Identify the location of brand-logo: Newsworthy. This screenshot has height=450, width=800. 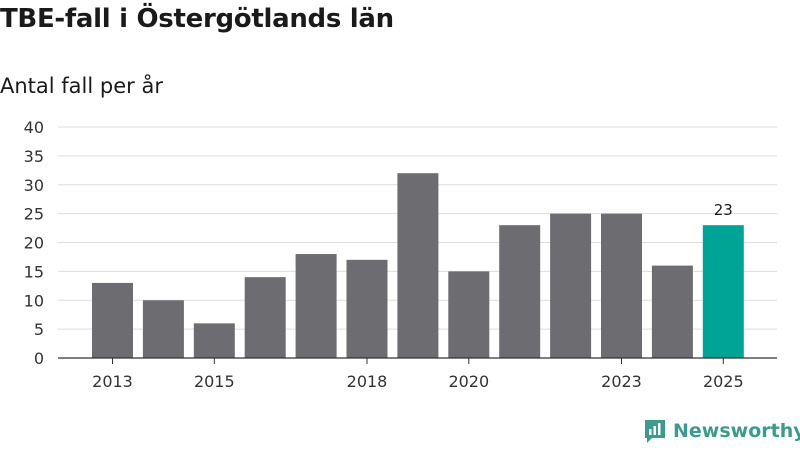
(721, 431).